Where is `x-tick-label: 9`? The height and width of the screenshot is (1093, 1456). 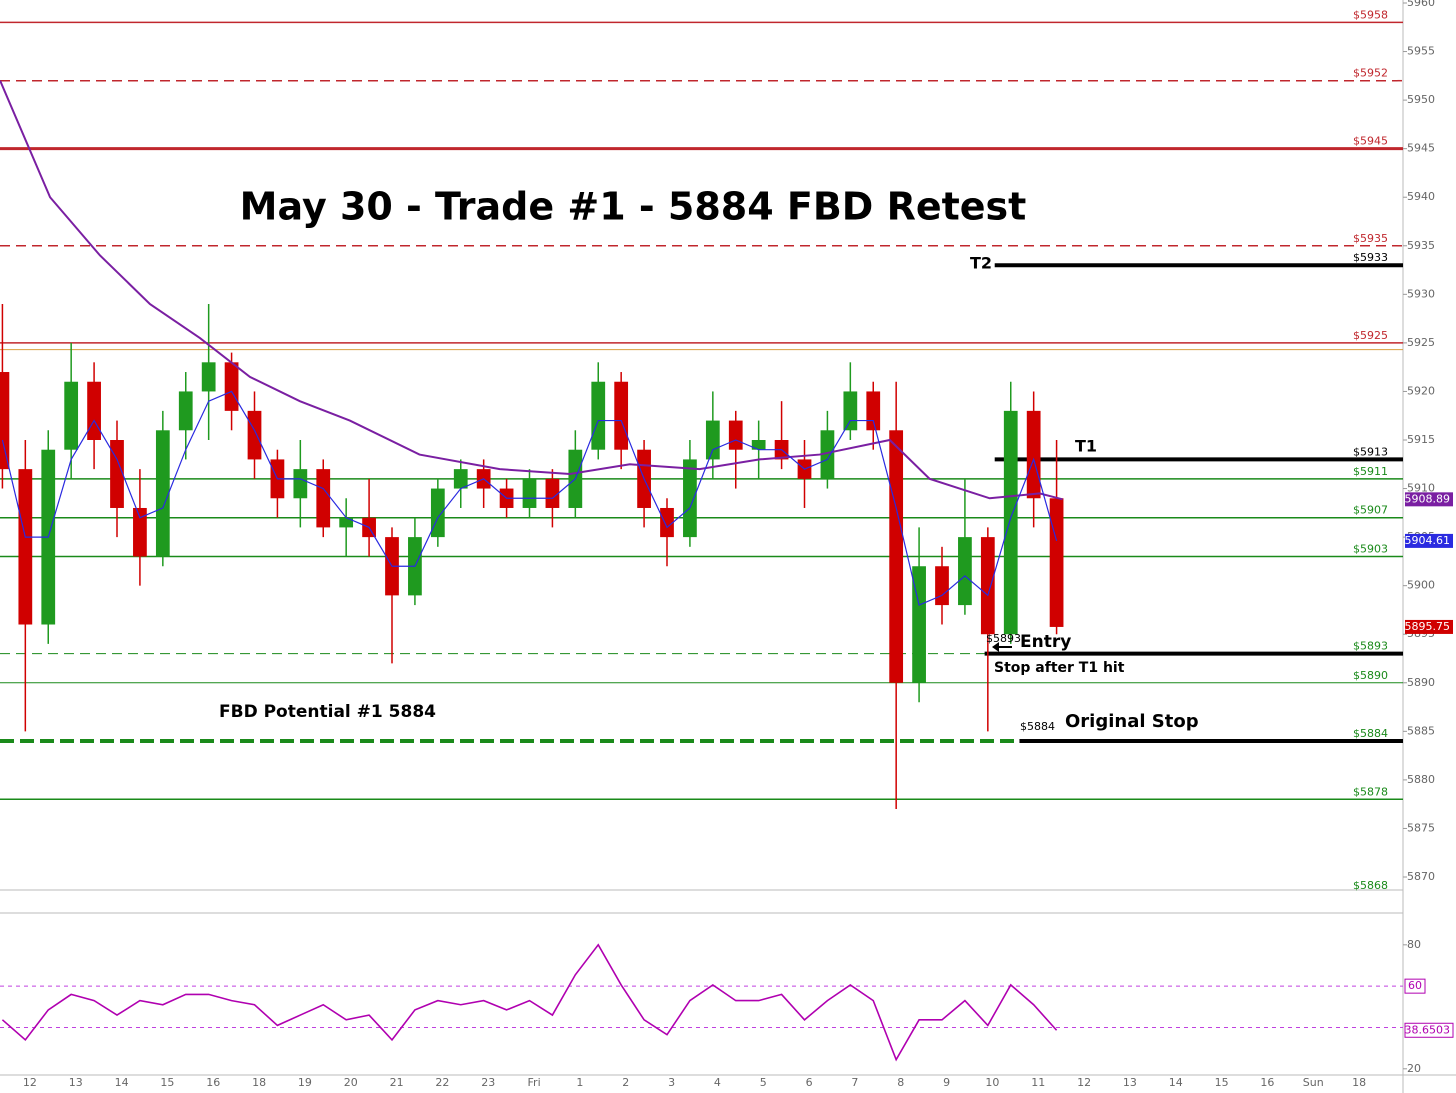 x-tick-label: 9 is located at coordinates (946, 1082).